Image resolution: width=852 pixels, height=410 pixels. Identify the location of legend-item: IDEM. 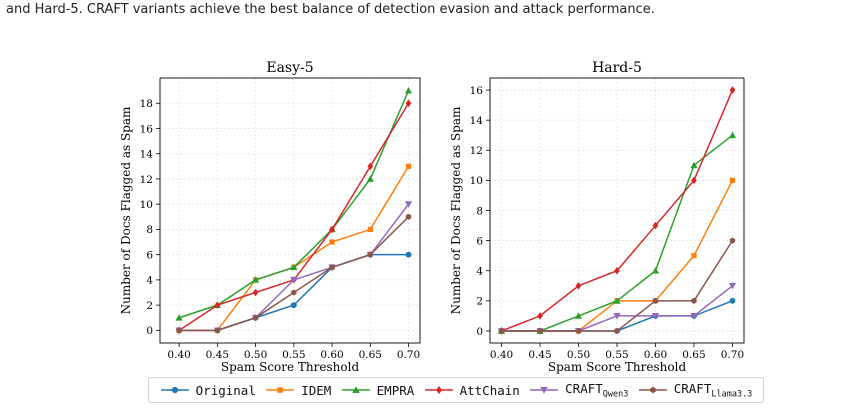
(298, 390).